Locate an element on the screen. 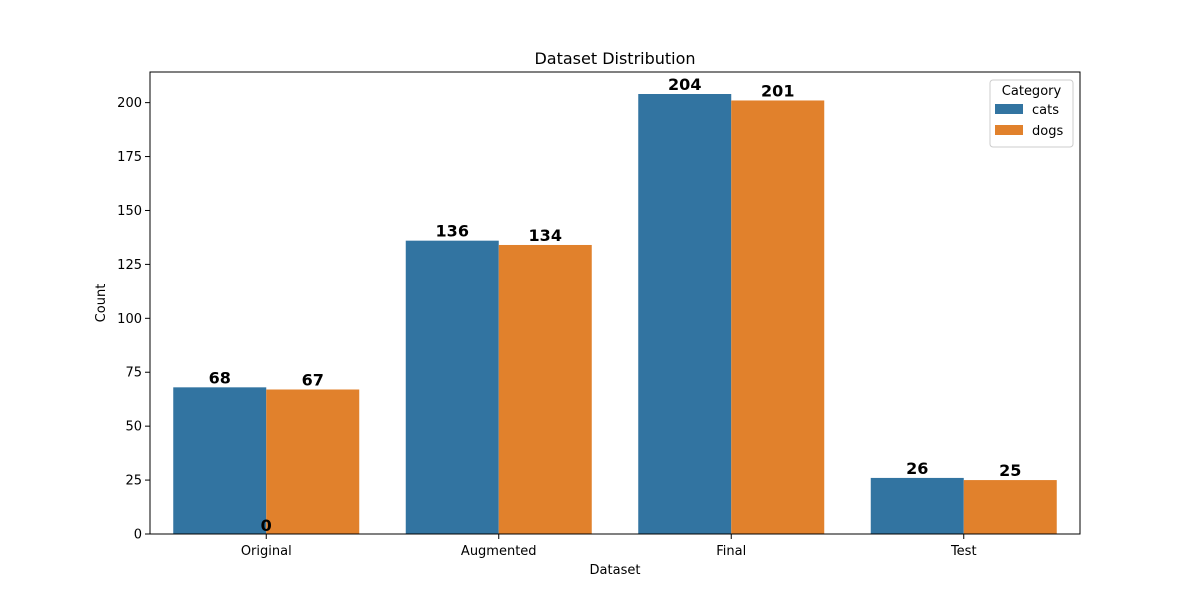 The width and height of the screenshot is (1200, 600). legend: Category cats dogs is located at coordinates (1031, 113).